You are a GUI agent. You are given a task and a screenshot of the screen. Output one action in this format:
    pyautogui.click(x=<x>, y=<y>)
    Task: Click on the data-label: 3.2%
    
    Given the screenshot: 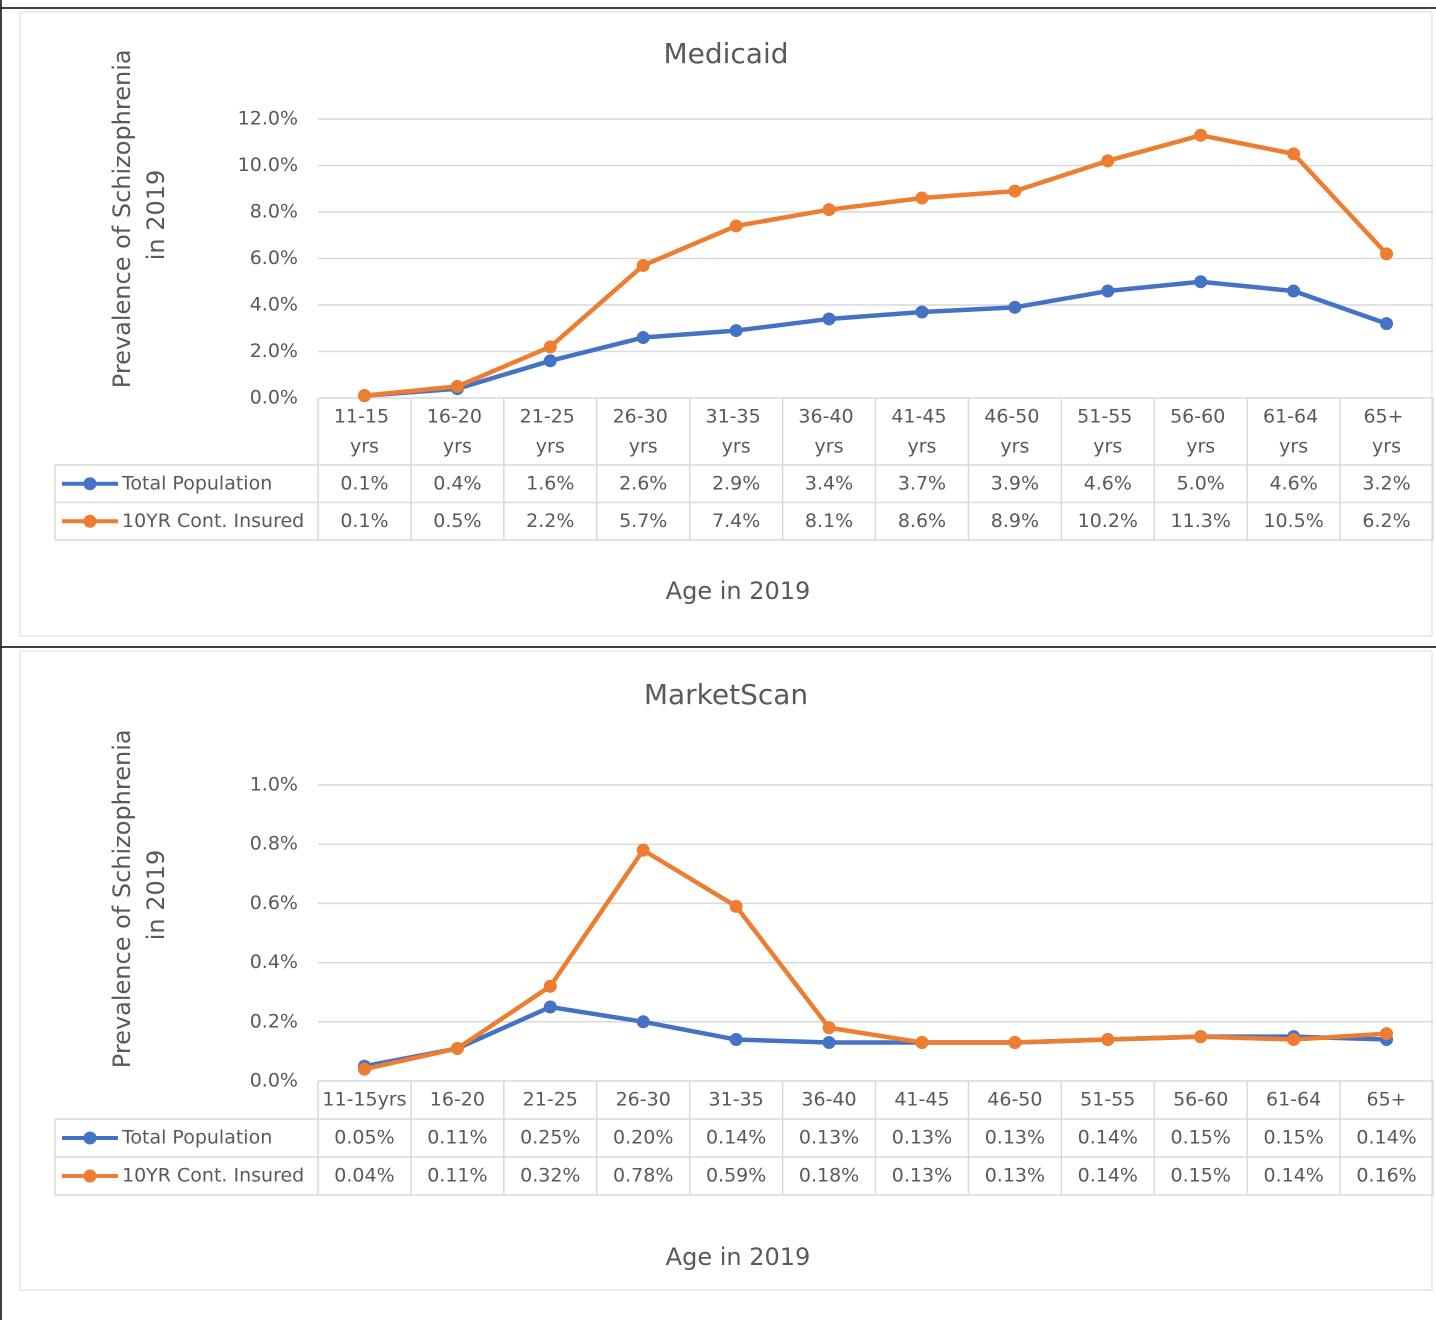 What is the action you would take?
    pyautogui.click(x=1386, y=483)
    